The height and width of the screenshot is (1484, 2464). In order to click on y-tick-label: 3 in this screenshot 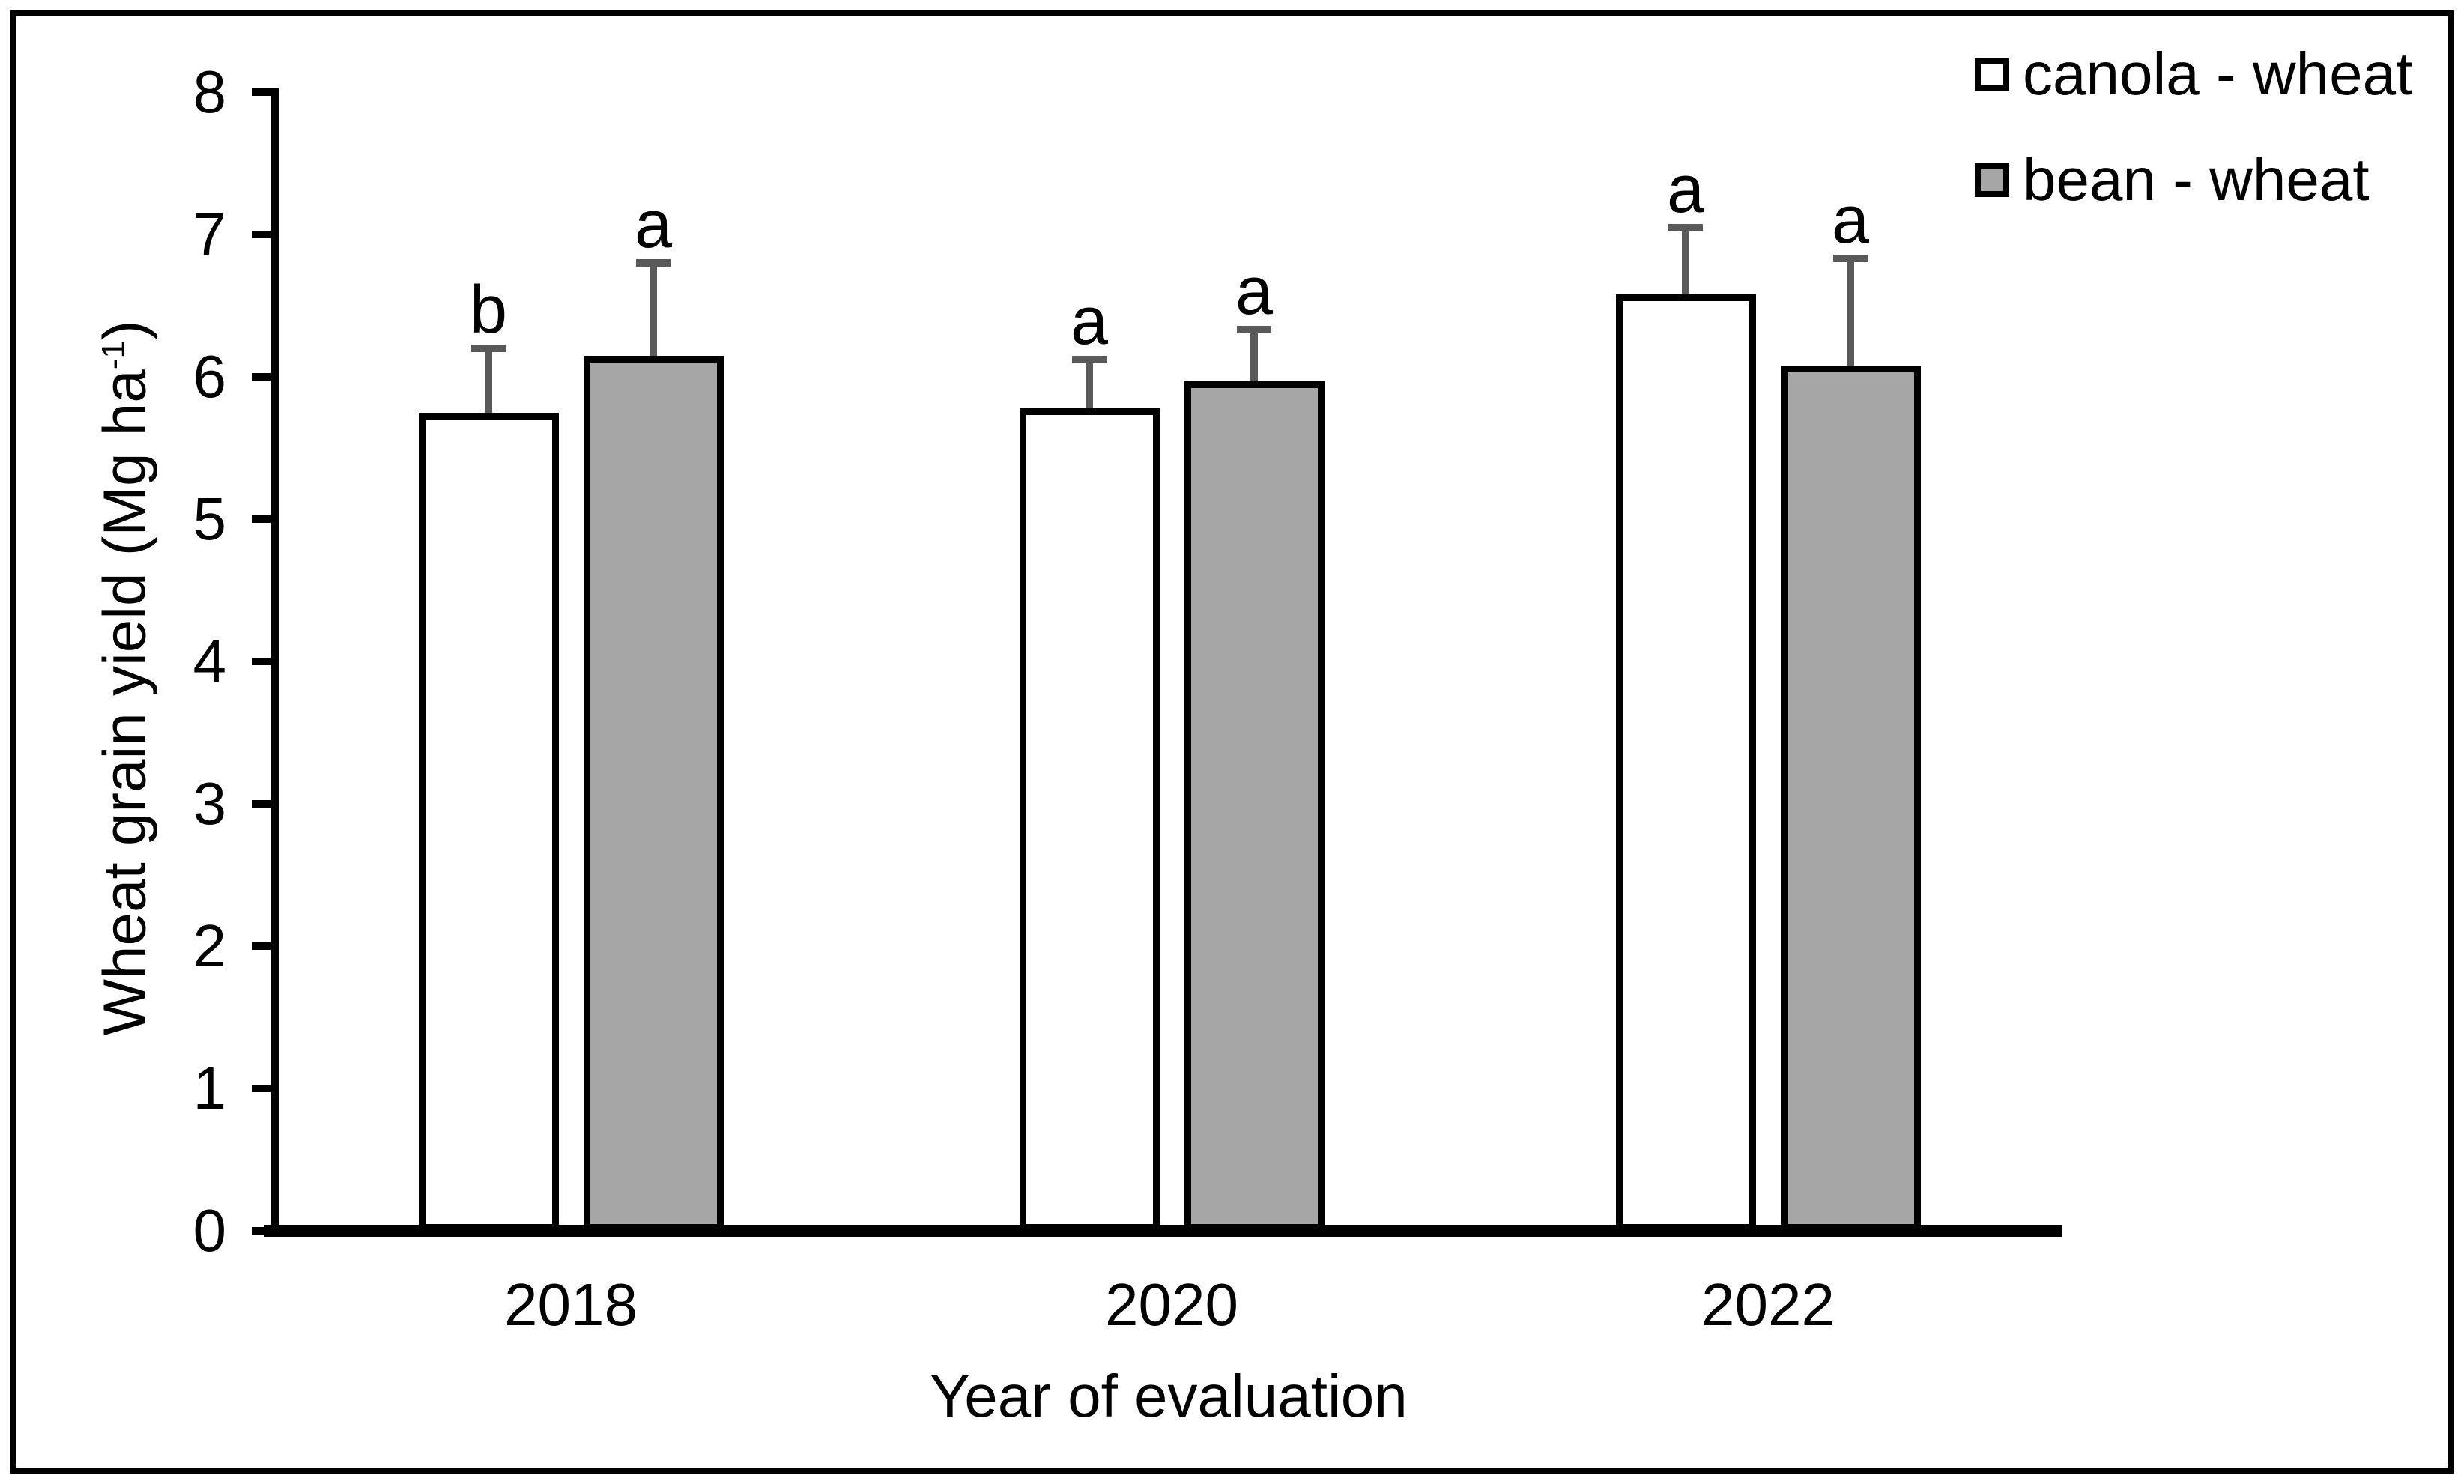, I will do `click(210, 803)`.